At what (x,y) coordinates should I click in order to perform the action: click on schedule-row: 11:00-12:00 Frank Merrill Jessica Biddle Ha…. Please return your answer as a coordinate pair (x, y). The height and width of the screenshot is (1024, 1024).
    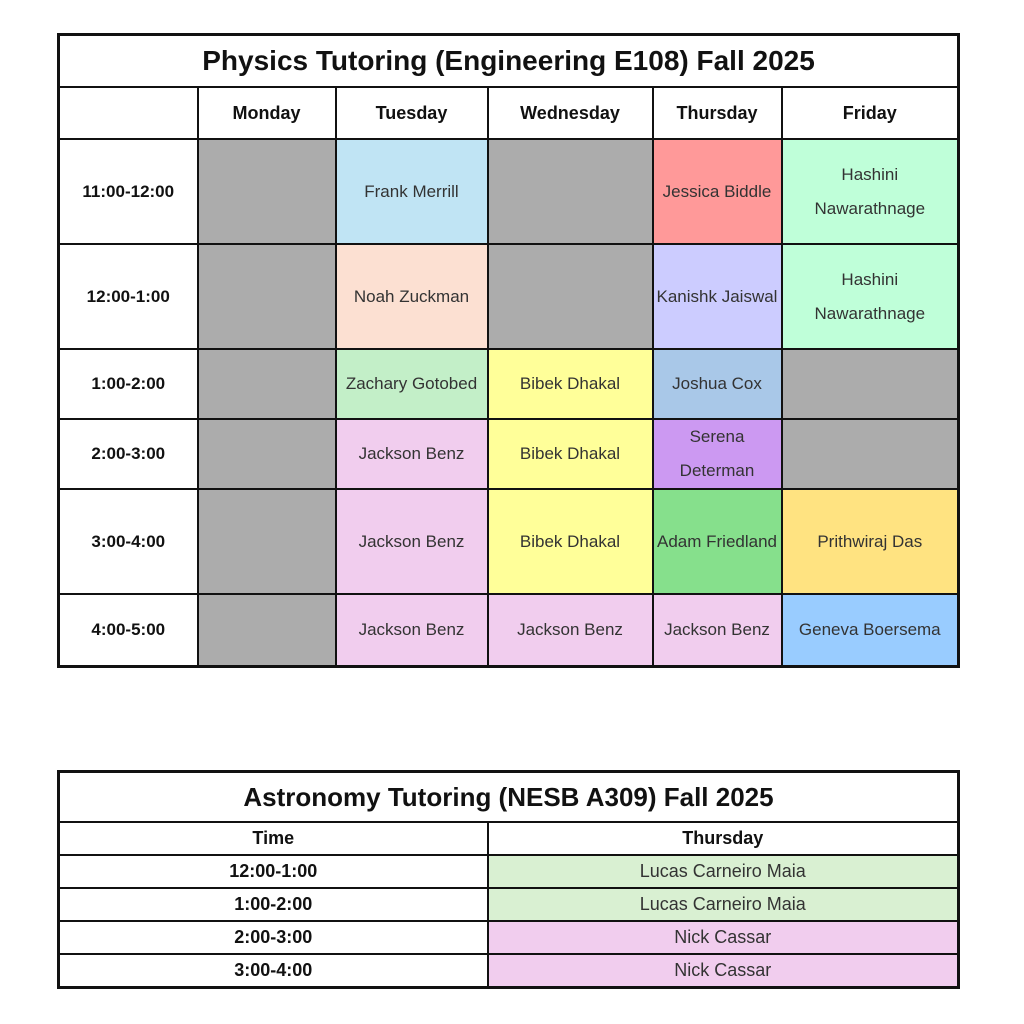
    Looking at the image, I should click on (508, 191).